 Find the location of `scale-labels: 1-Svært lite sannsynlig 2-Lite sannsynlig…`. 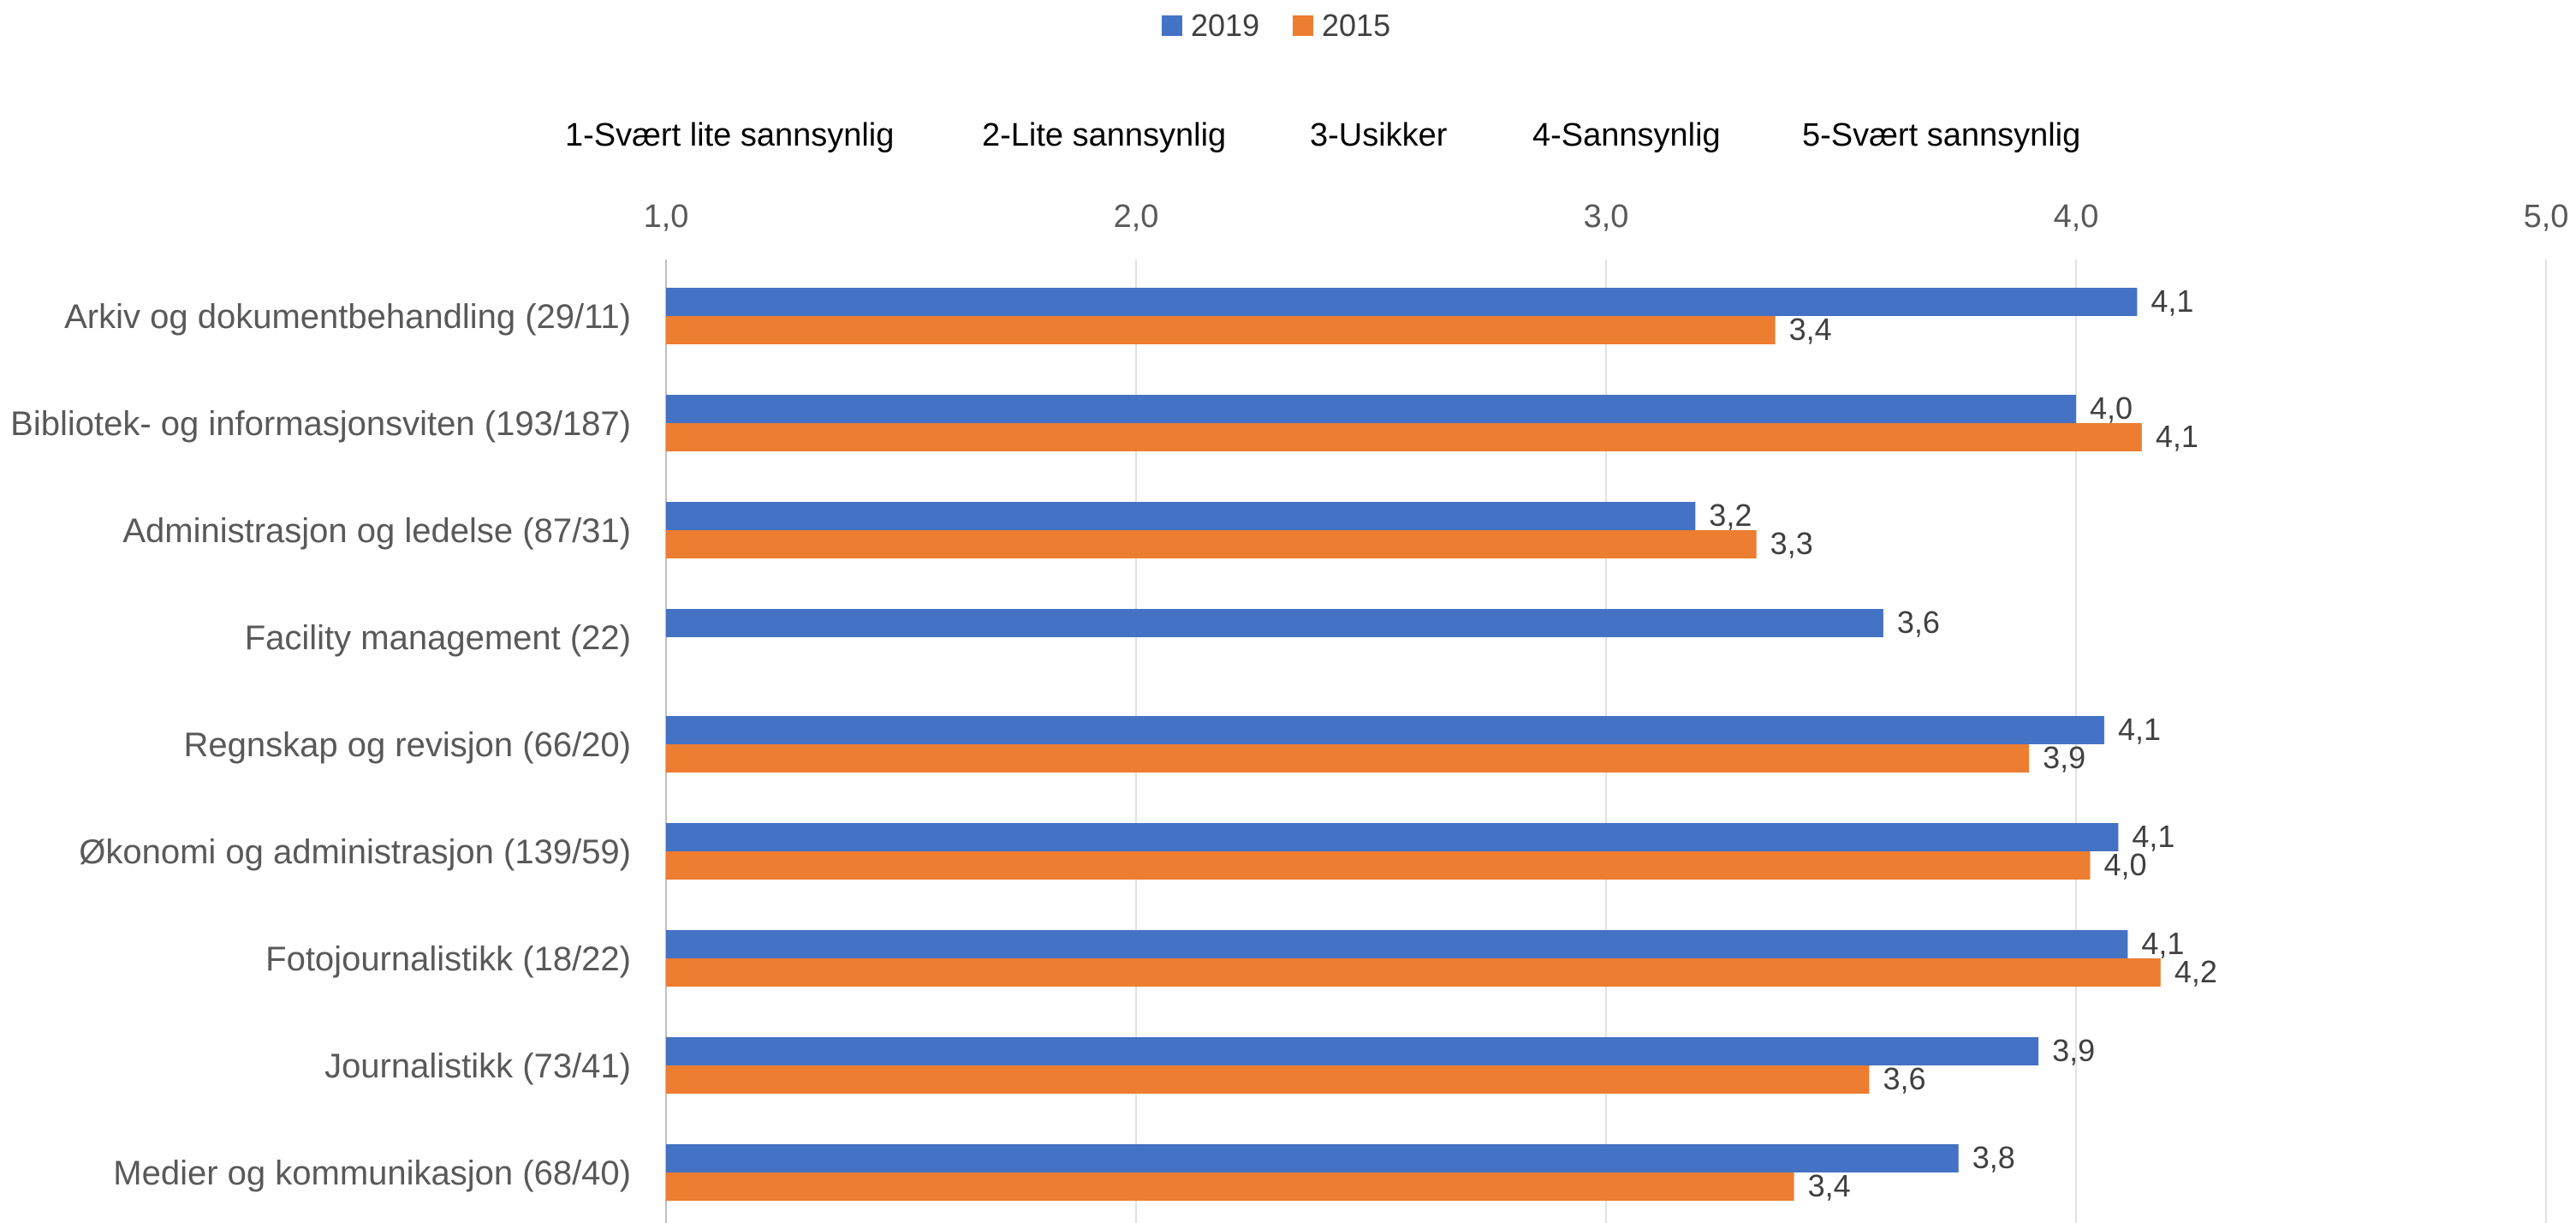

scale-labels: 1-Svært lite sannsynlig 2-Lite sannsynlig… is located at coordinates (1323, 135).